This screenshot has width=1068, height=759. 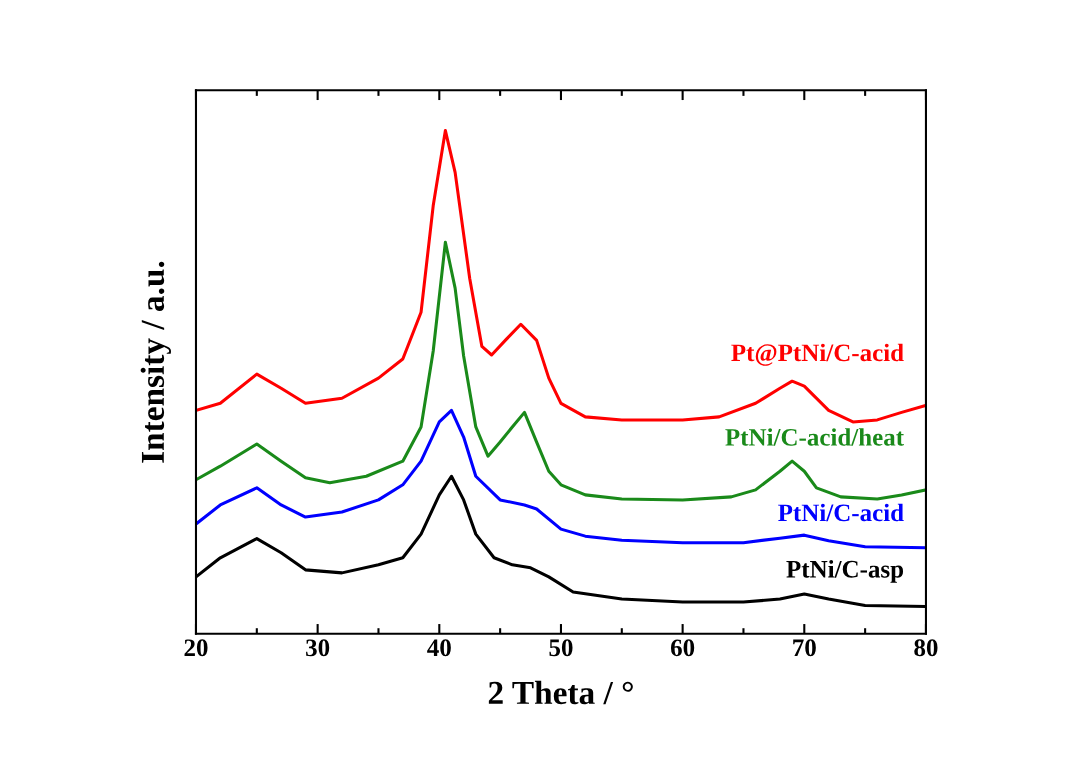 What do you see at coordinates (804, 648) in the screenshot?
I see `x-tick-label: 70` at bounding box center [804, 648].